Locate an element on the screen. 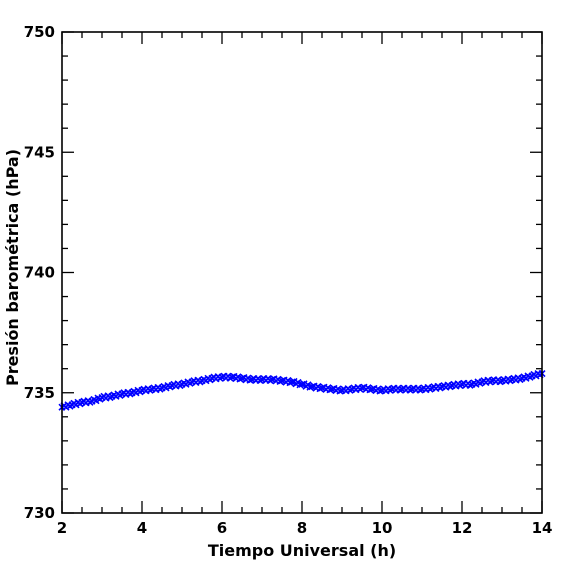 The image size is (574, 579). y-tick-label: 750 is located at coordinates (39, 32).